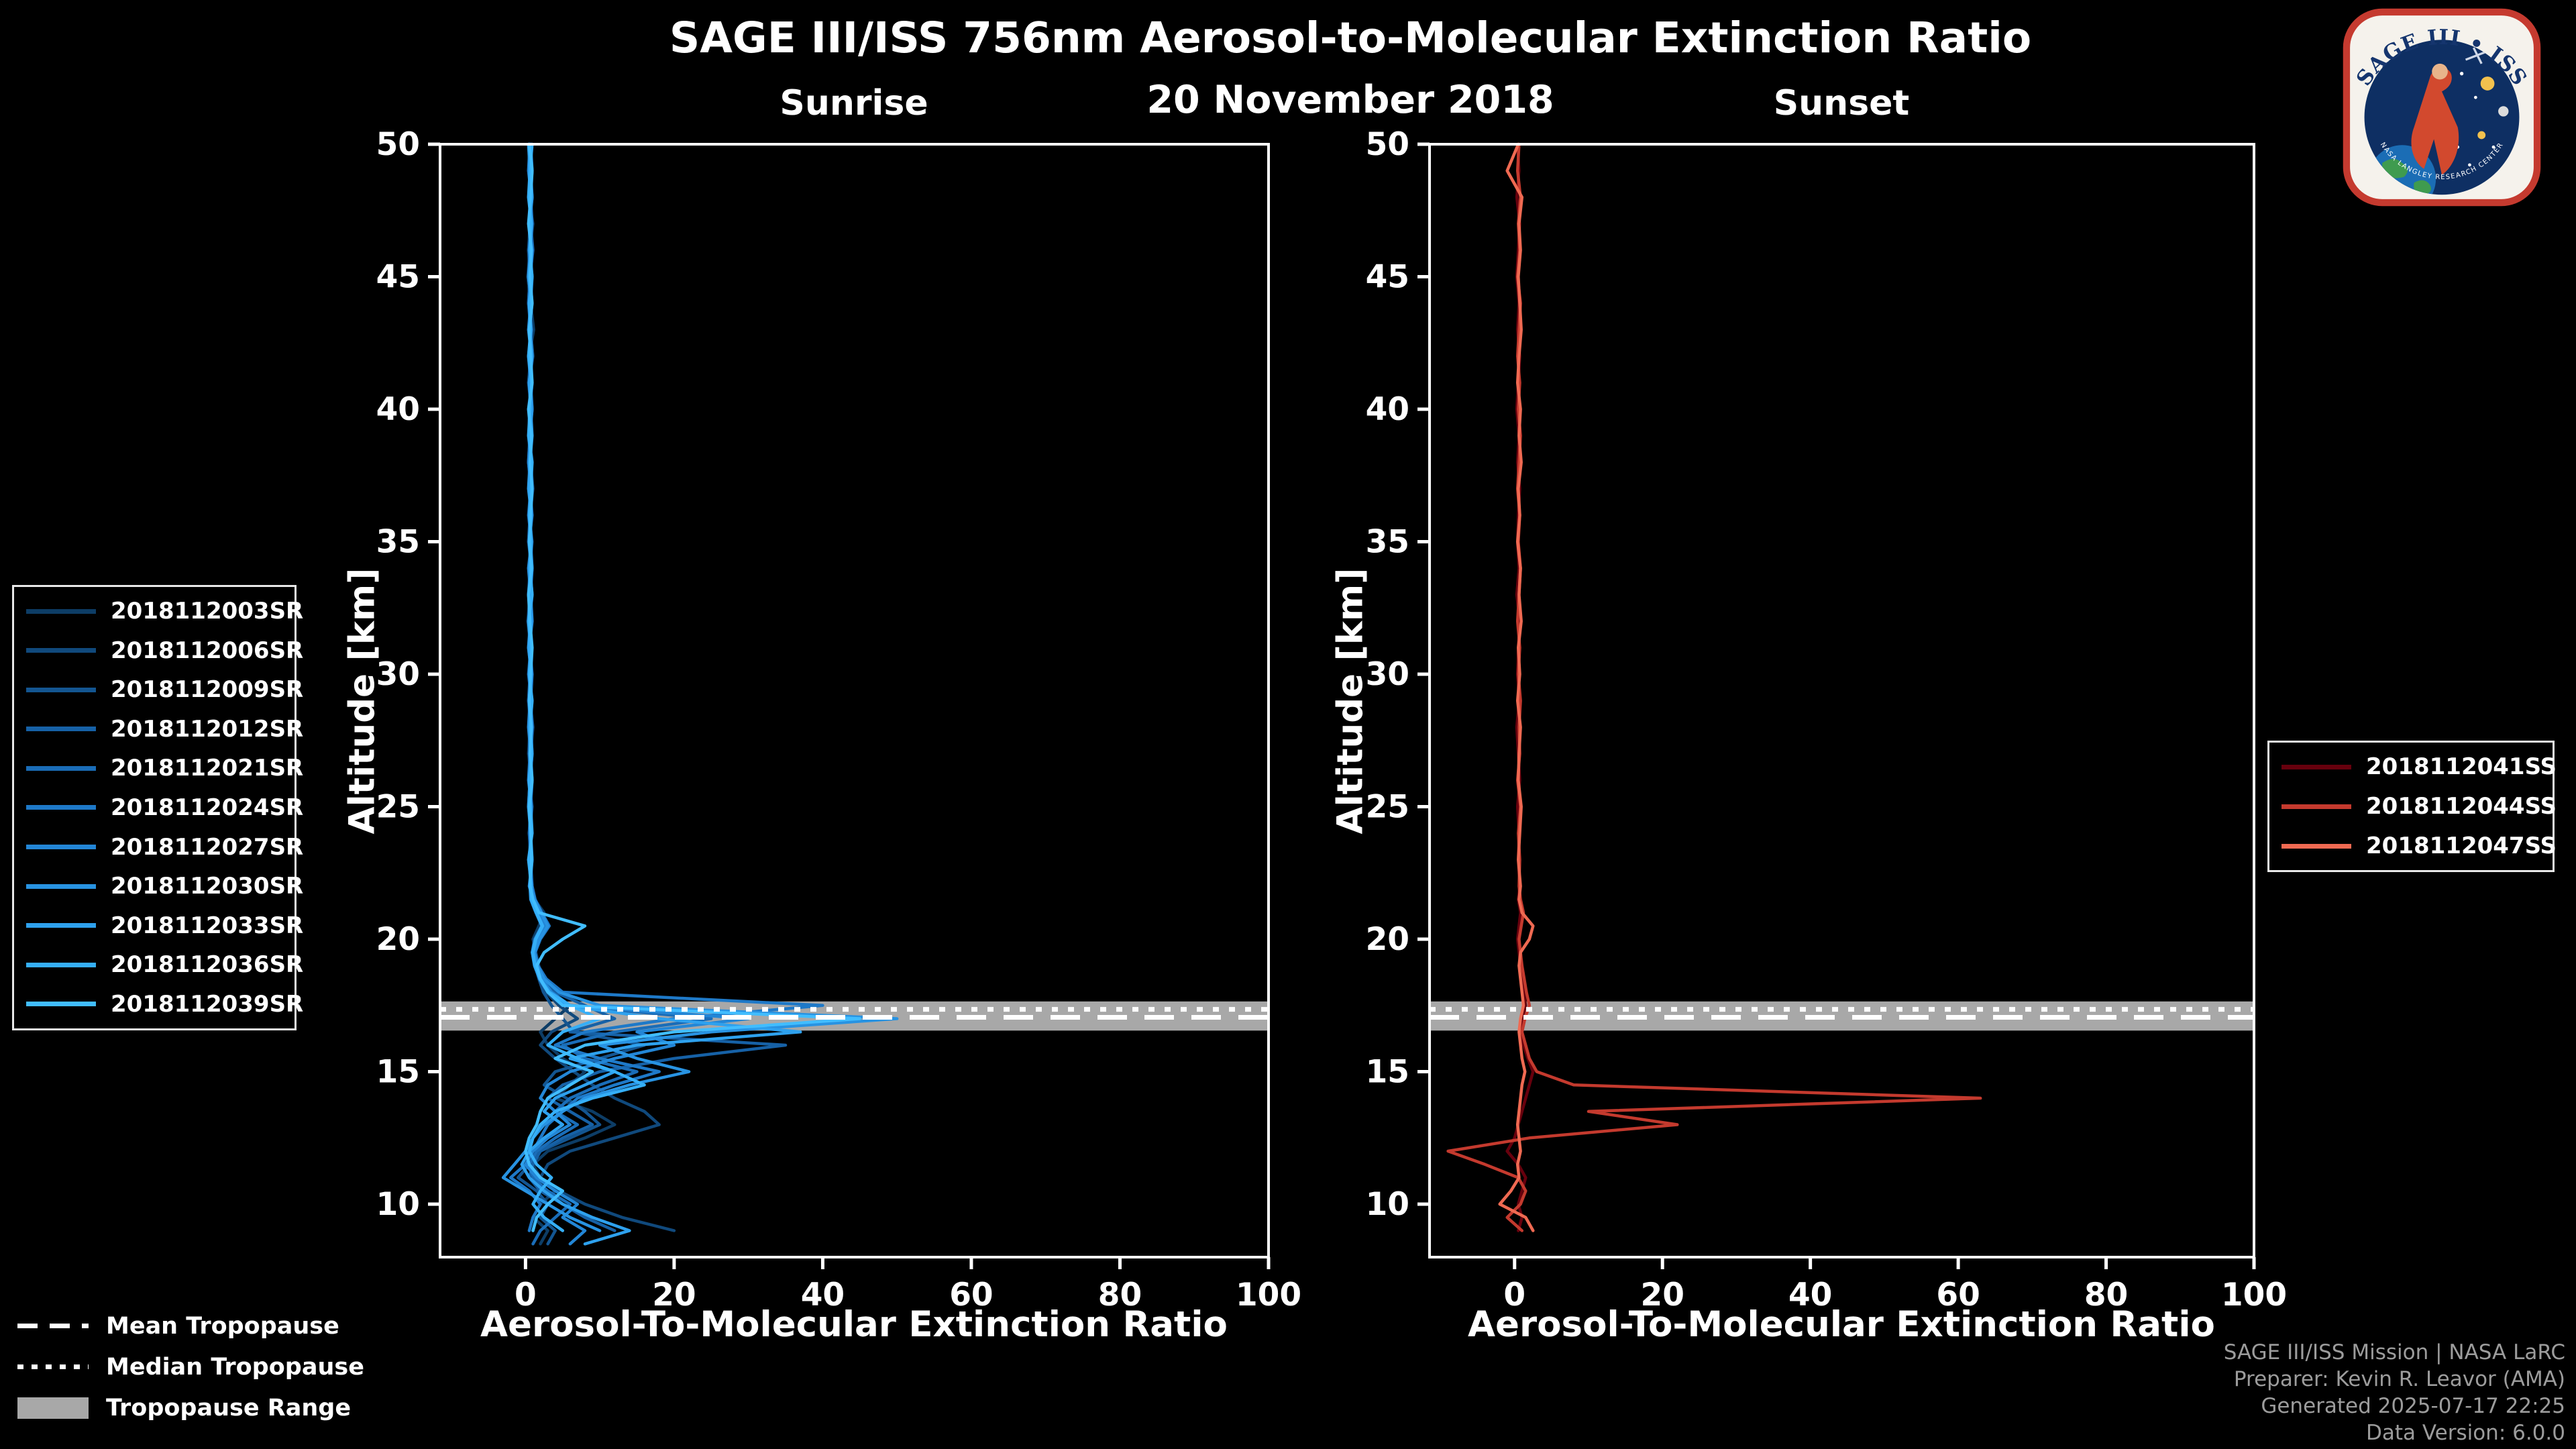  I want to click on footer-generated-line: Generated 2025-07-17 22:25, so click(2413, 1406).